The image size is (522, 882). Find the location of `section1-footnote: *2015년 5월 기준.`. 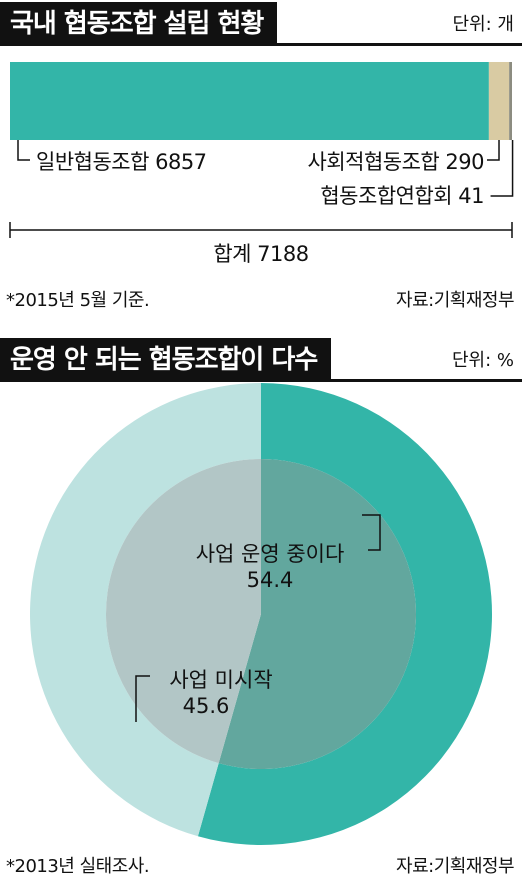

section1-footnote: *2015년 5월 기준. is located at coordinates (78, 300).